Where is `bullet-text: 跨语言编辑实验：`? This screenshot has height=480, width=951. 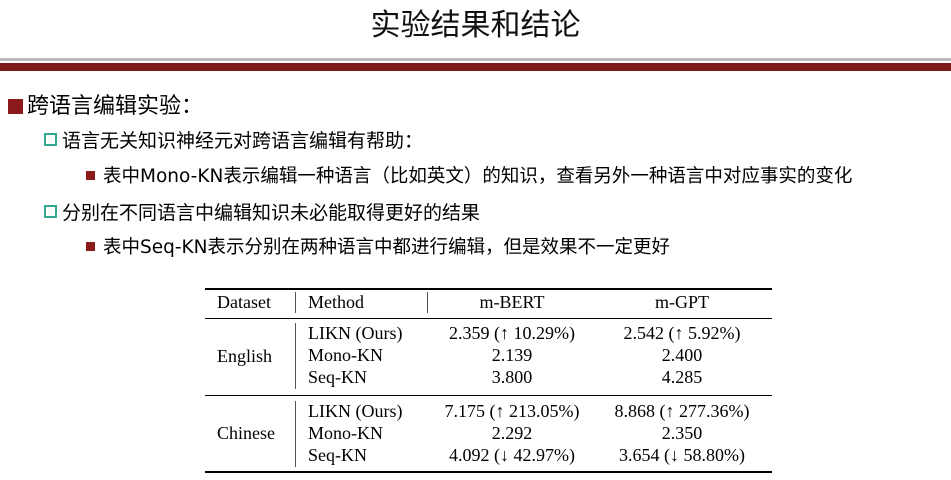 bullet-text: 跨语言编辑实验： is located at coordinates (115, 106).